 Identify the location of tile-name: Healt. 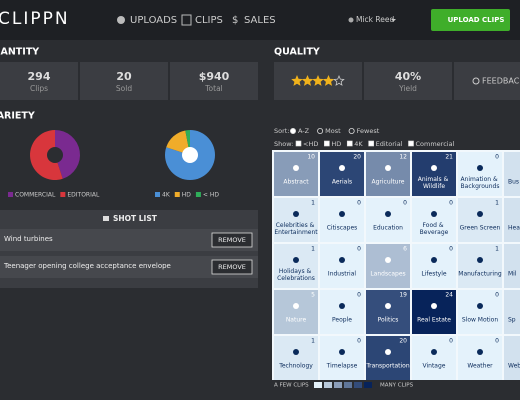
(514, 228).